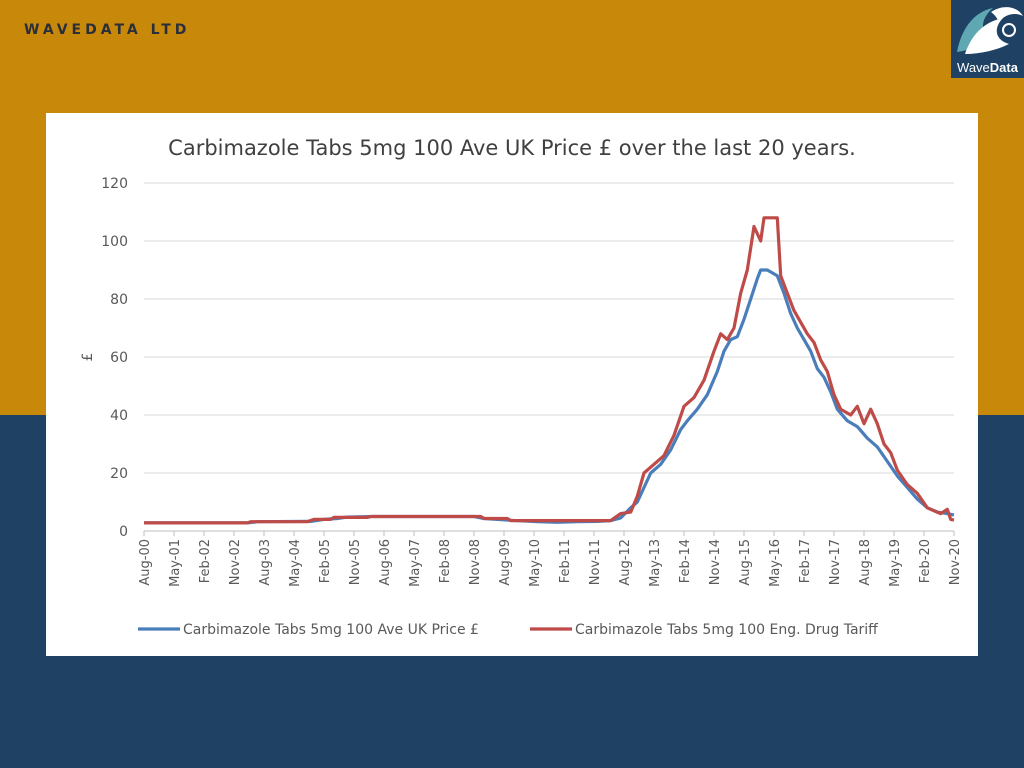 This screenshot has height=768, width=1024. I want to click on logo-word-suffix: Data, so click(1003, 67).